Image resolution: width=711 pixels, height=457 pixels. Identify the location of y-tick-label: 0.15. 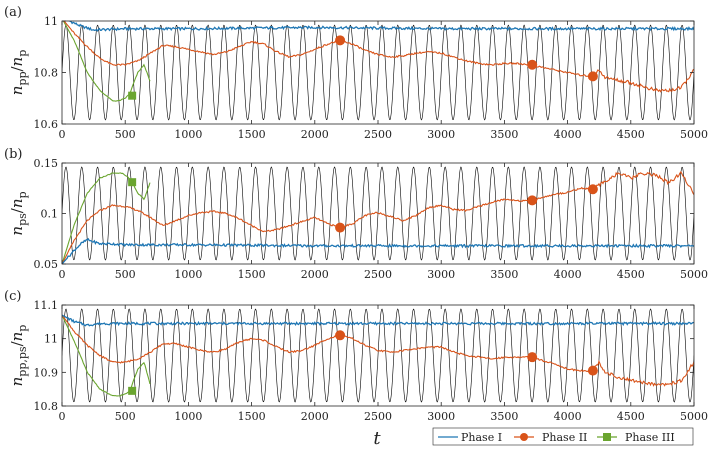
(46, 163).